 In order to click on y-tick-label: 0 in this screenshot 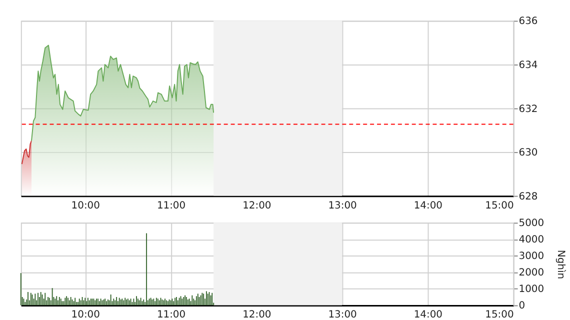, I will do `click(522, 306)`.